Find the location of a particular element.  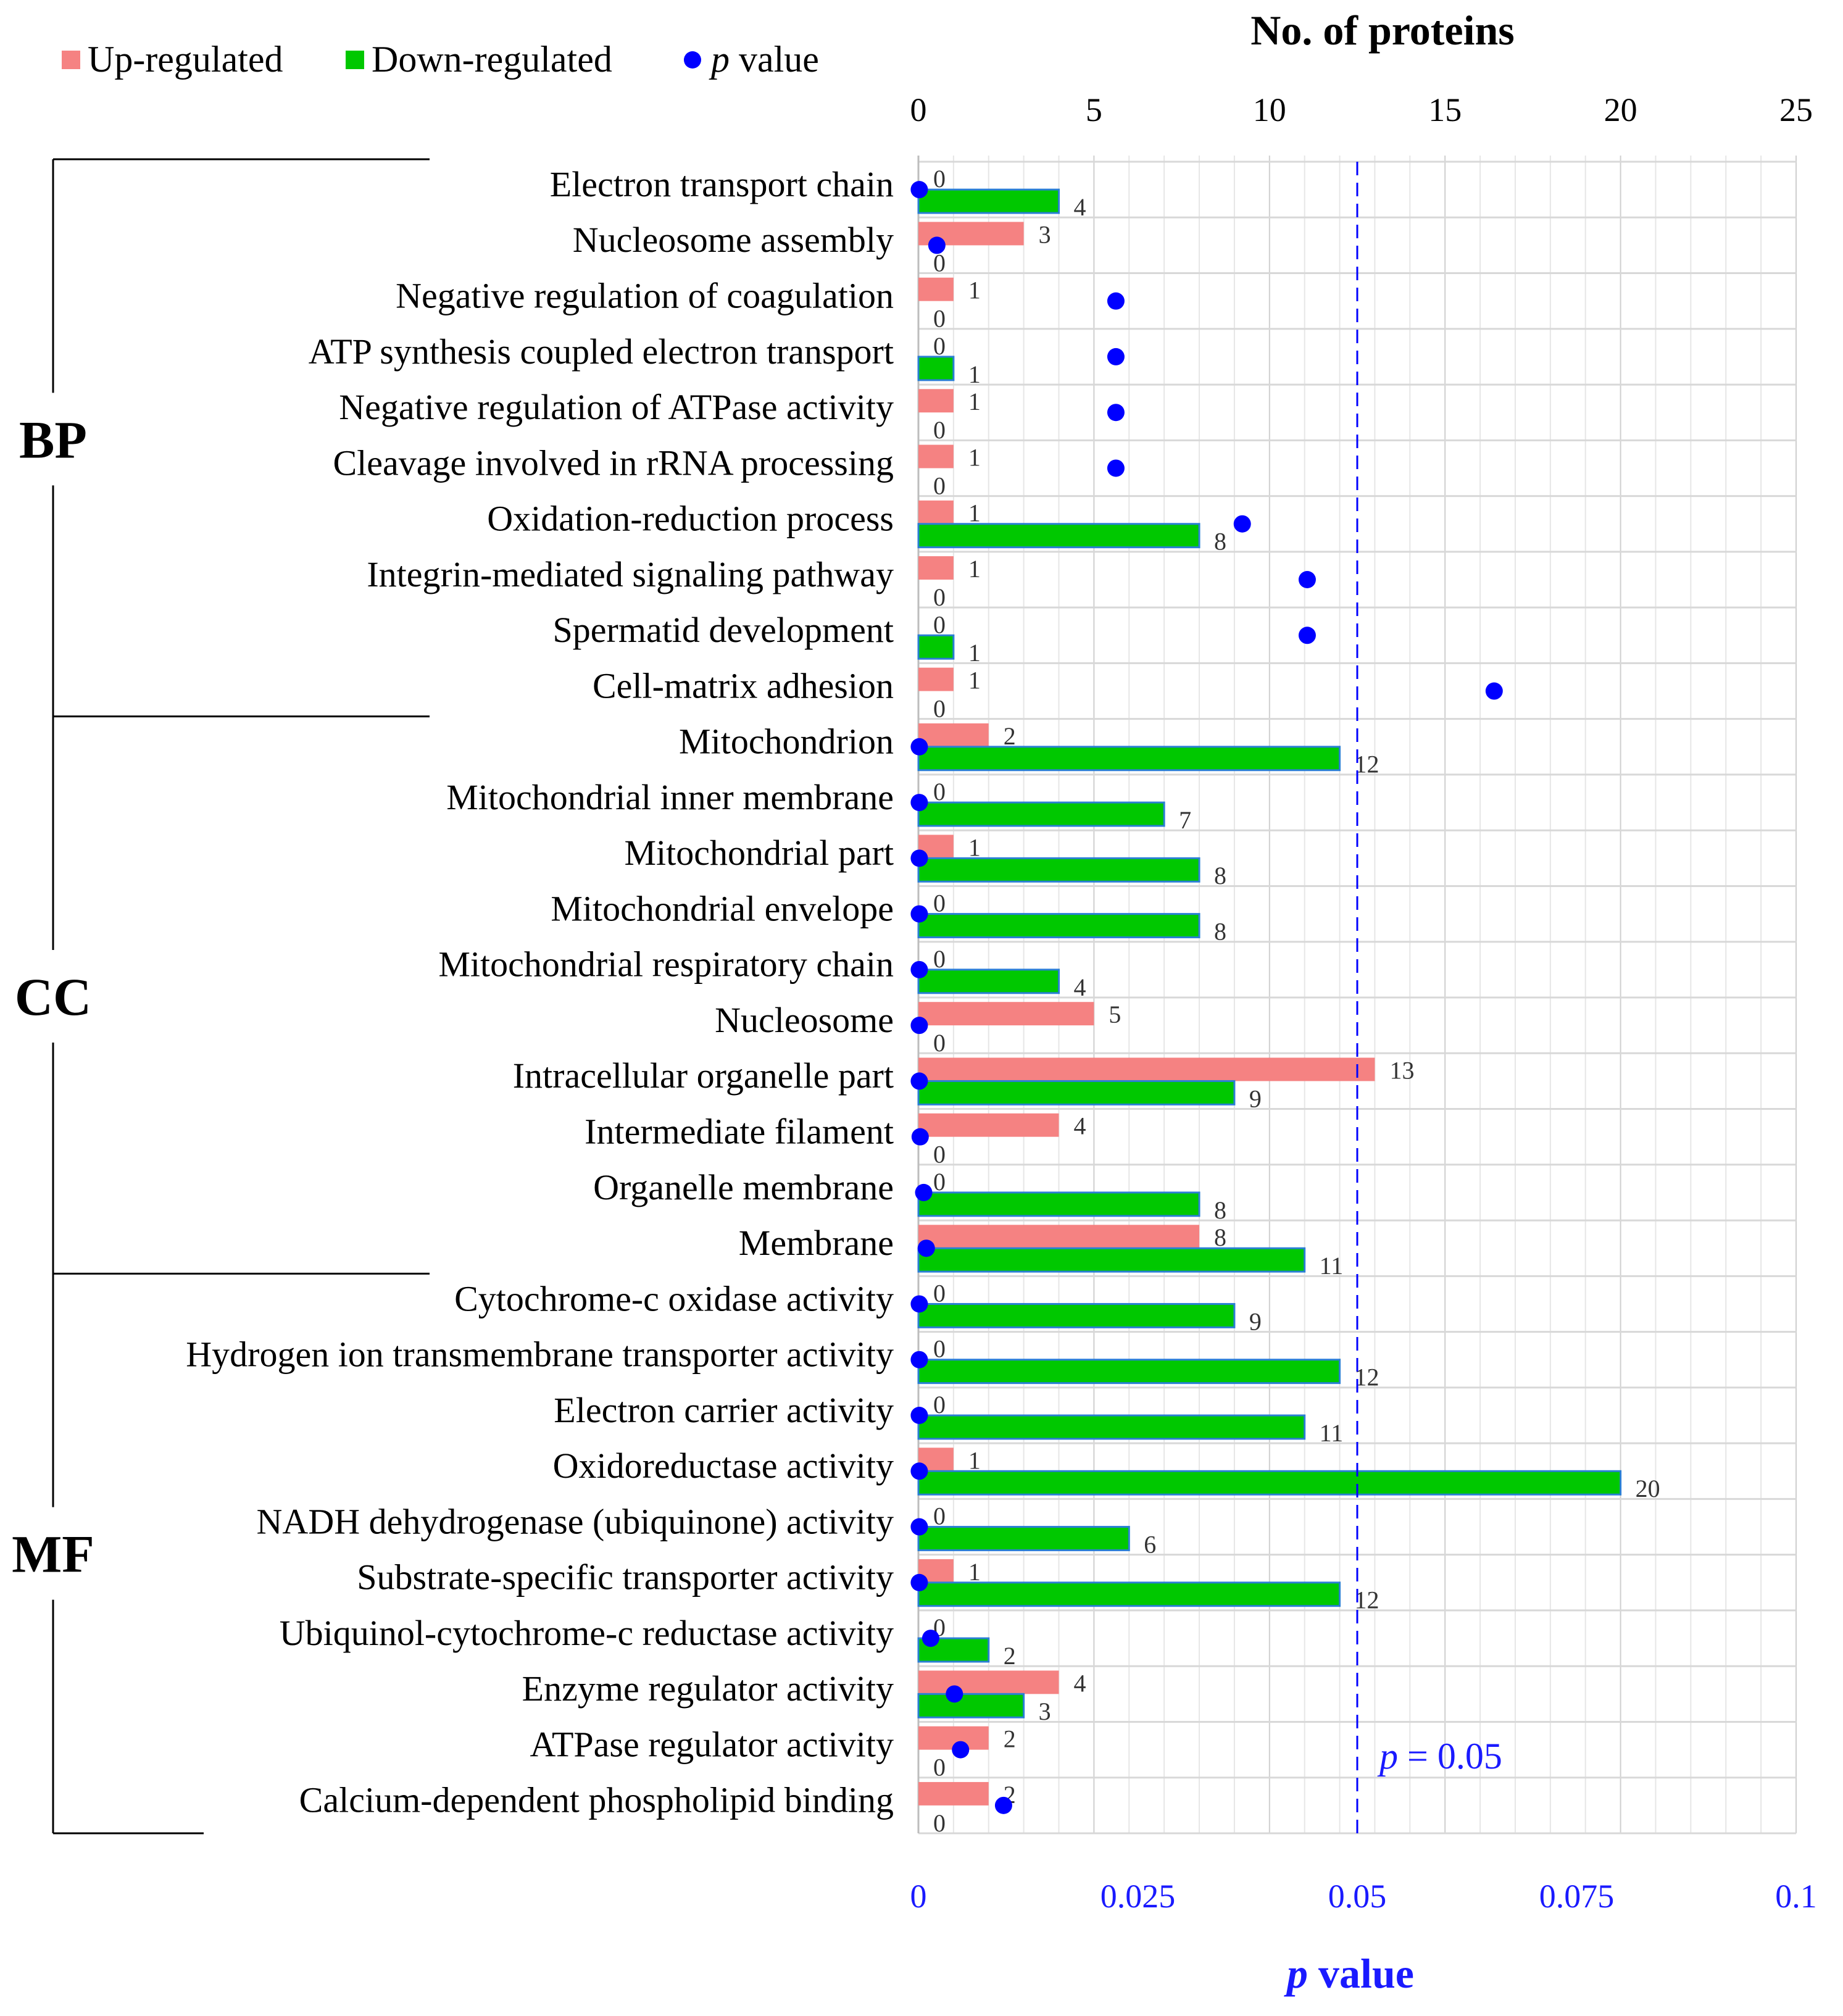

threshold-label: p = 0.05 is located at coordinates (1439, 1756).